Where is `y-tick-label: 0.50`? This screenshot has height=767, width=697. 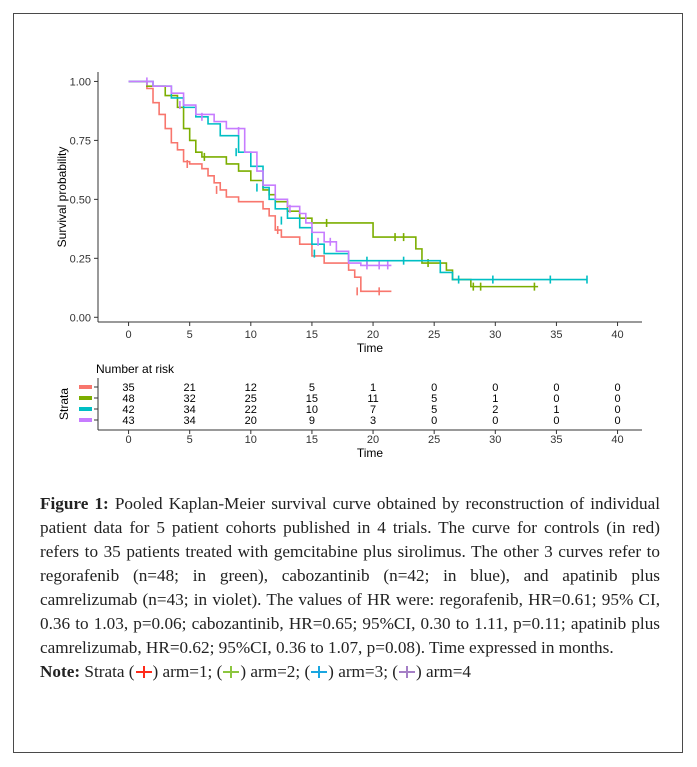
y-tick-label: 0.50 is located at coordinates (80, 200).